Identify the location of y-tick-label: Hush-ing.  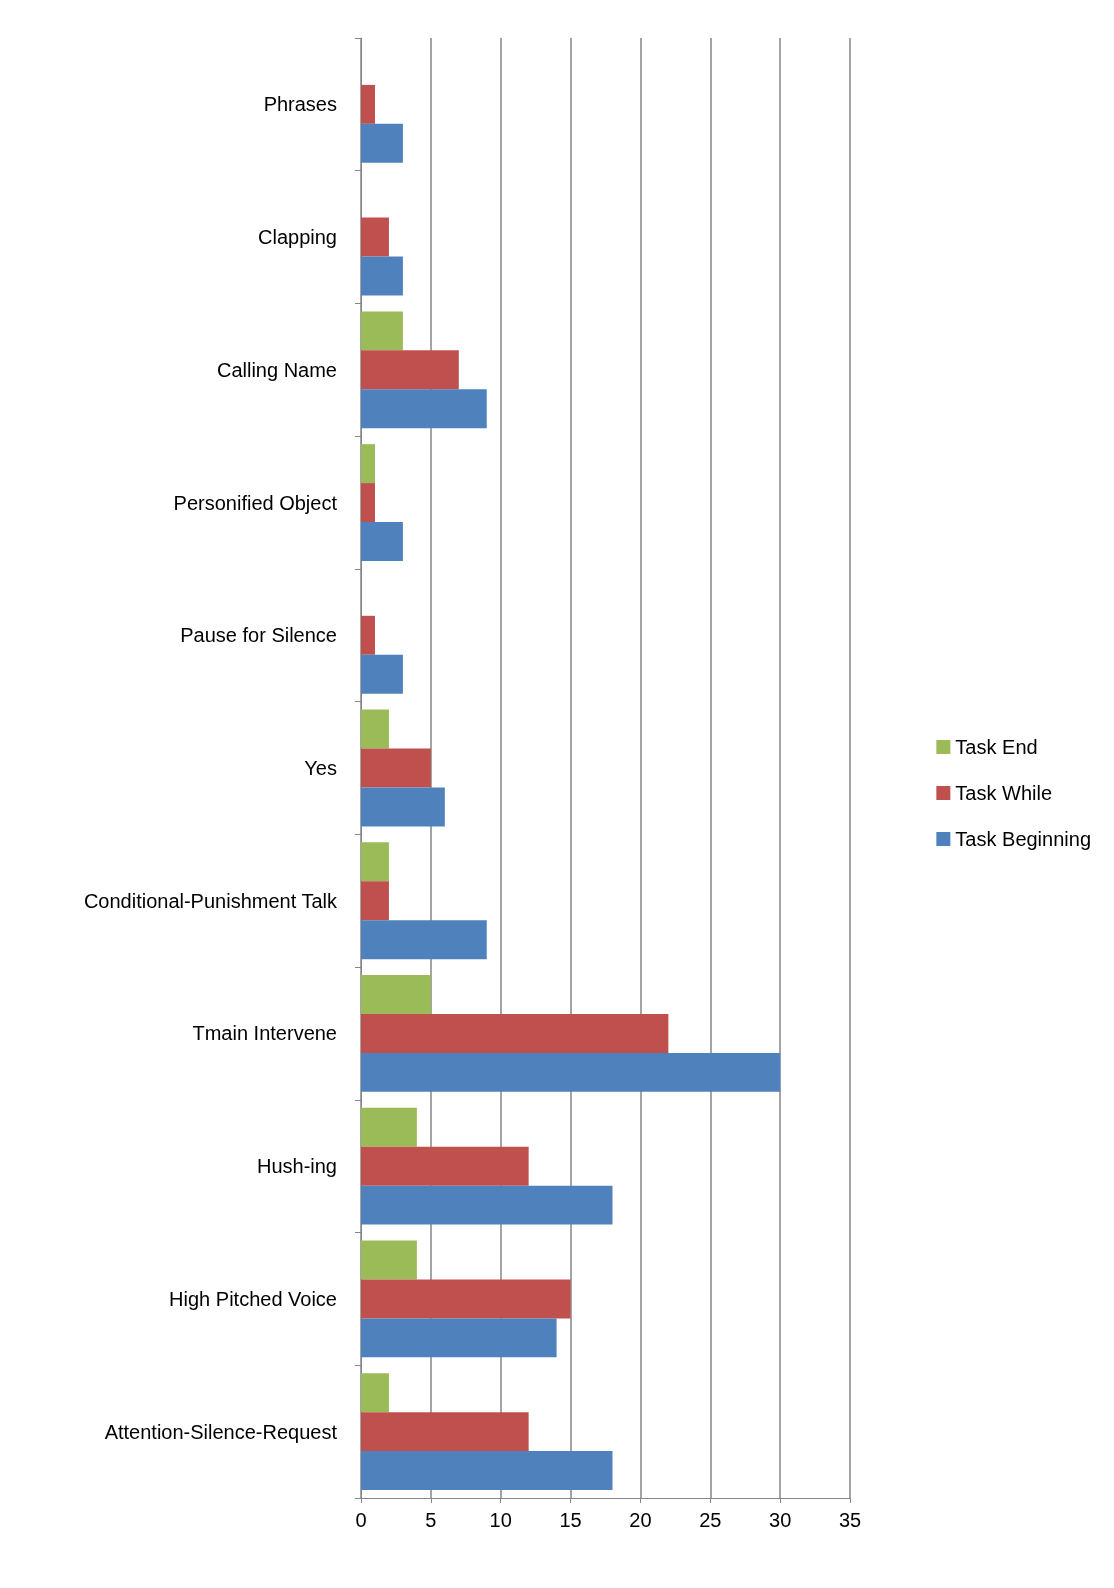
(296, 1166).